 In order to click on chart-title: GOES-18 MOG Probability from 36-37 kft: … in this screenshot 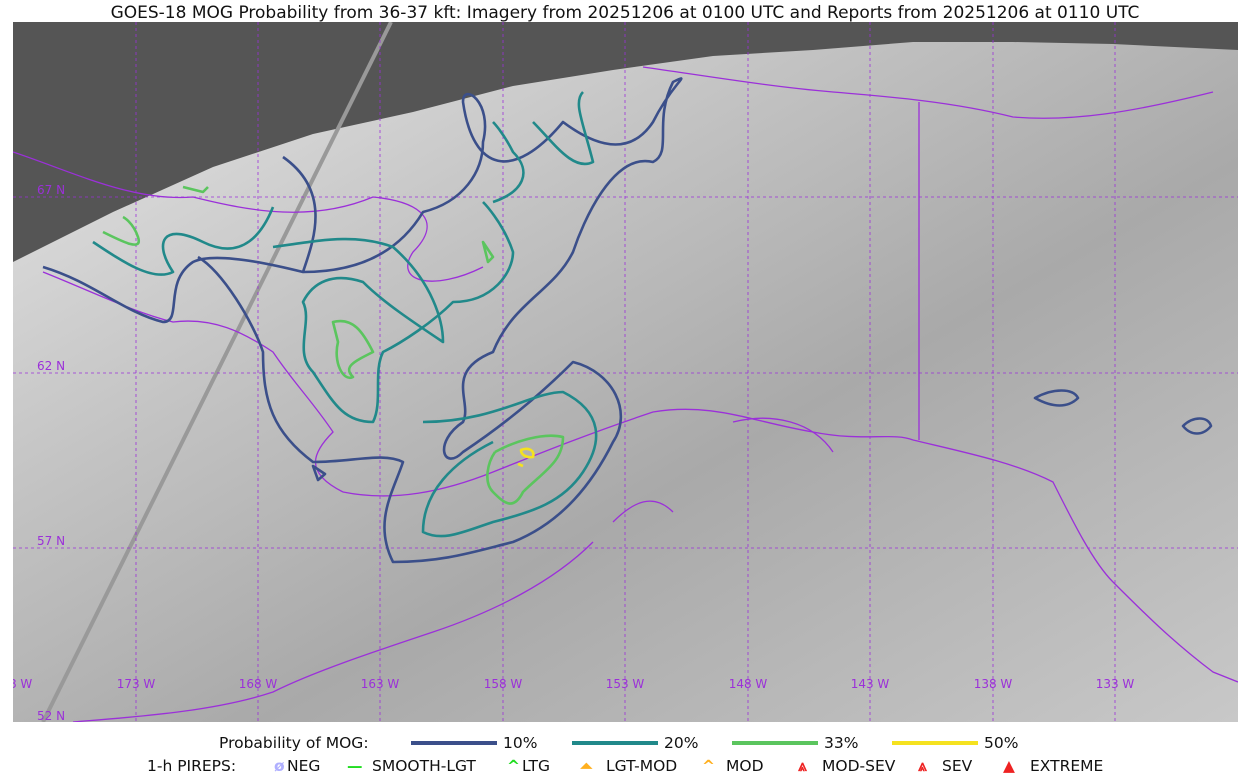, I will do `click(625, 13)`.